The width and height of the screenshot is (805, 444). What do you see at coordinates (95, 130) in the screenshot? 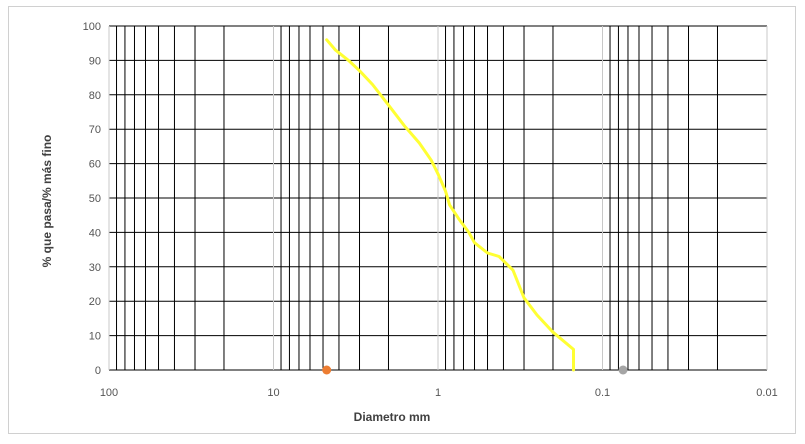
I see `y-tick-label: 70` at bounding box center [95, 130].